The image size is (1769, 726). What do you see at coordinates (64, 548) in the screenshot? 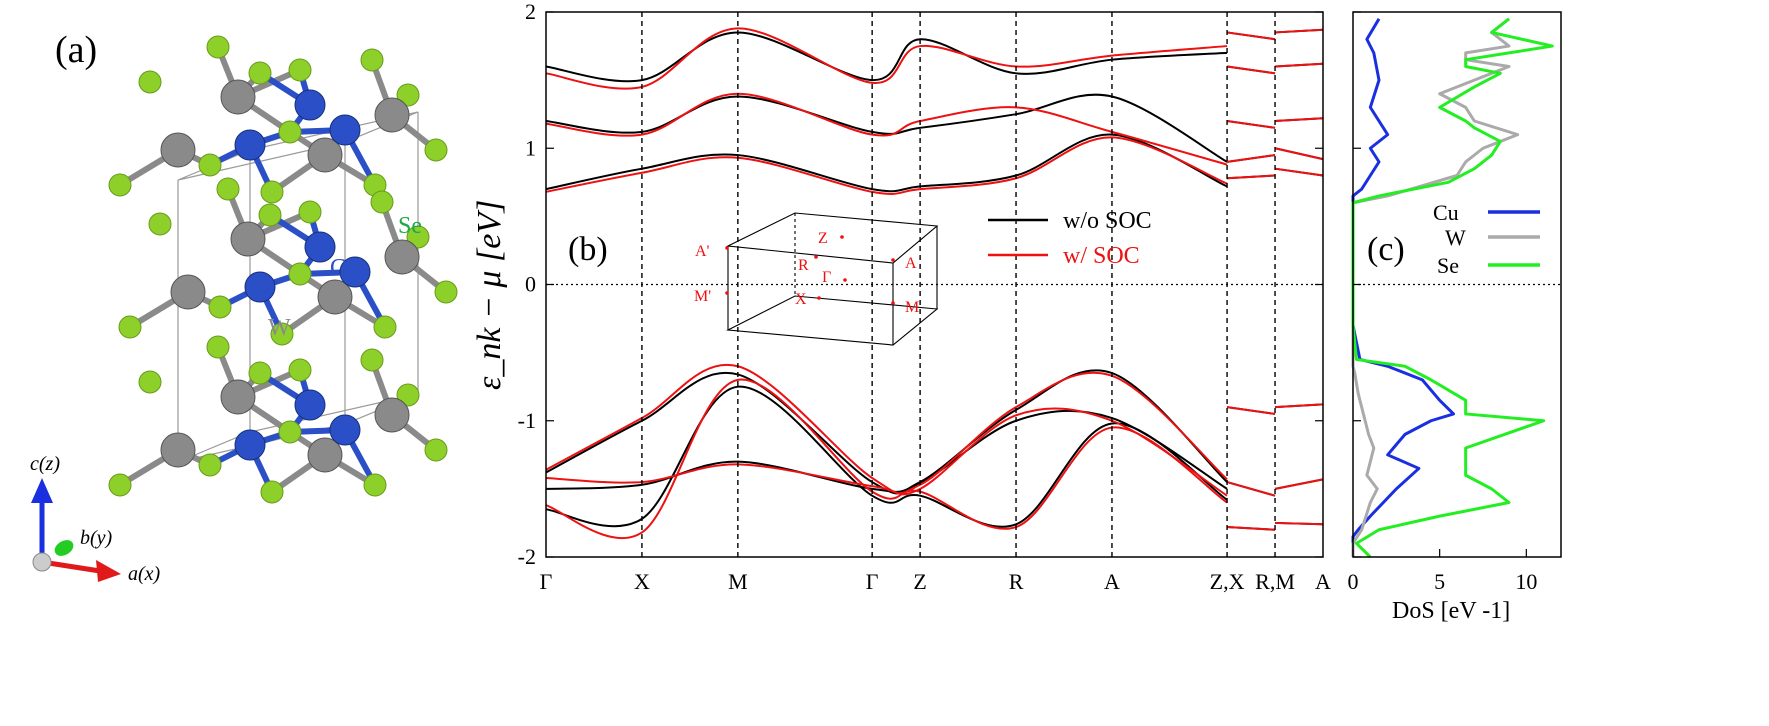
I see `b-axis-arrow` at bounding box center [64, 548].